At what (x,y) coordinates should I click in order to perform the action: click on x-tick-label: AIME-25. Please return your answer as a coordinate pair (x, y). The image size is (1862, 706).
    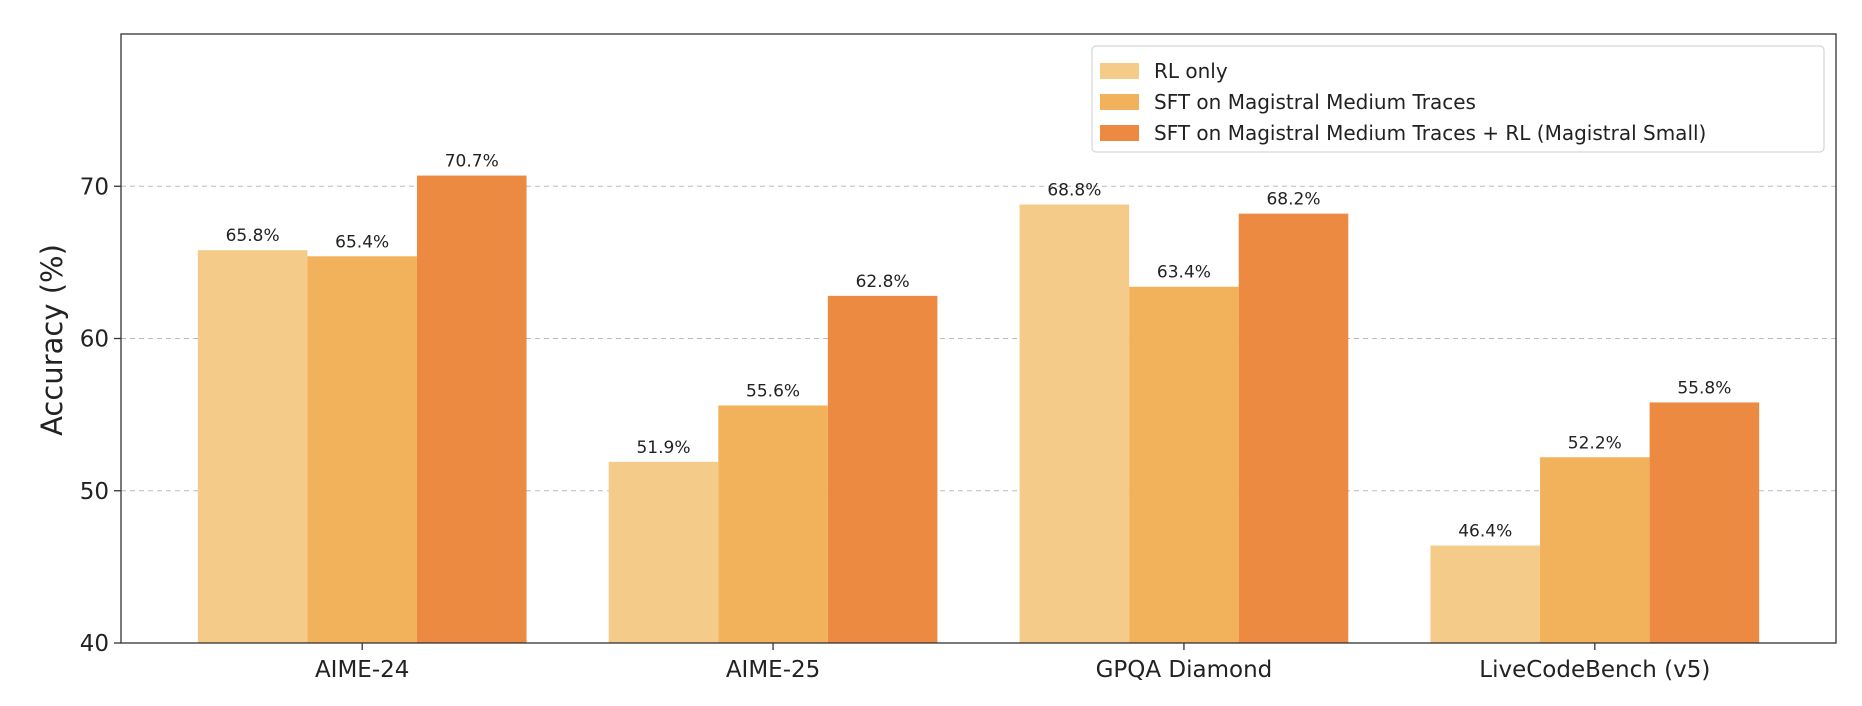
    Looking at the image, I should click on (773, 670).